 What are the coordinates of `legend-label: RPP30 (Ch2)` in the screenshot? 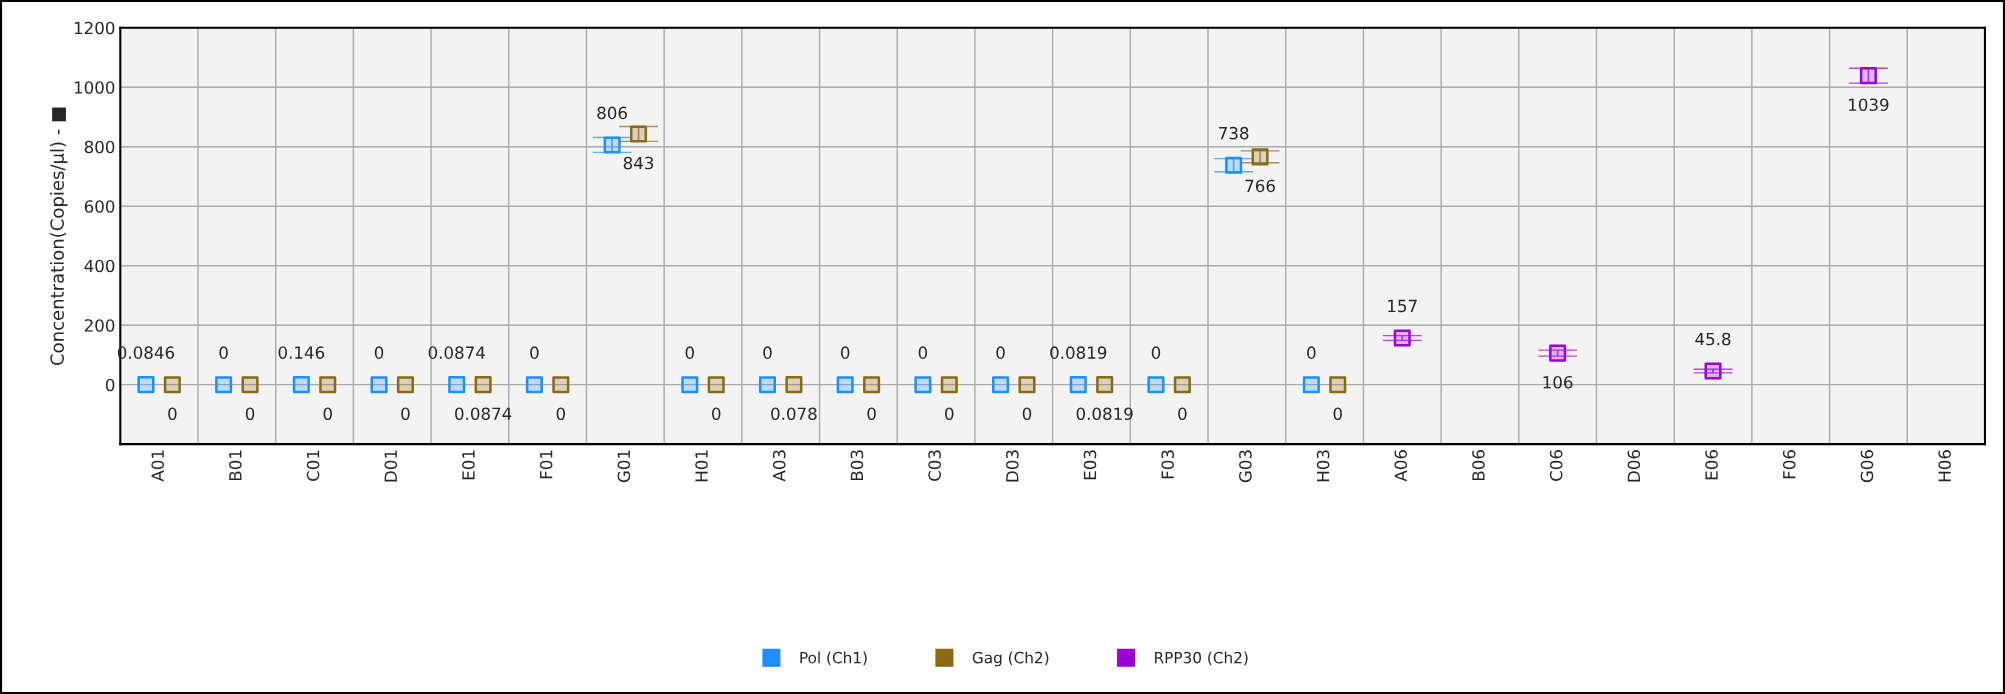 It's located at (1201, 658).